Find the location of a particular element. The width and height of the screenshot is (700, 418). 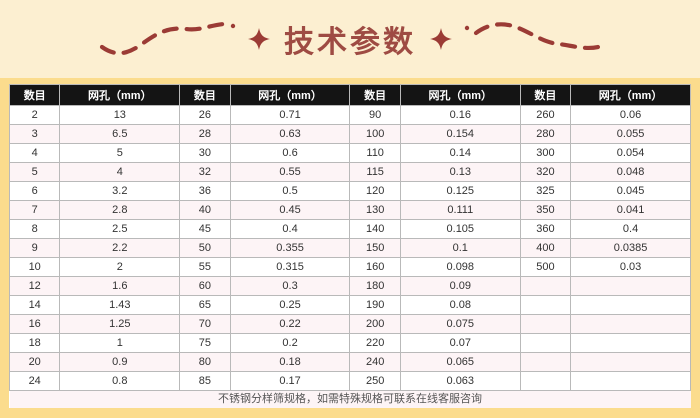

mesh-size-cell: 0.0385 is located at coordinates (630, 248).